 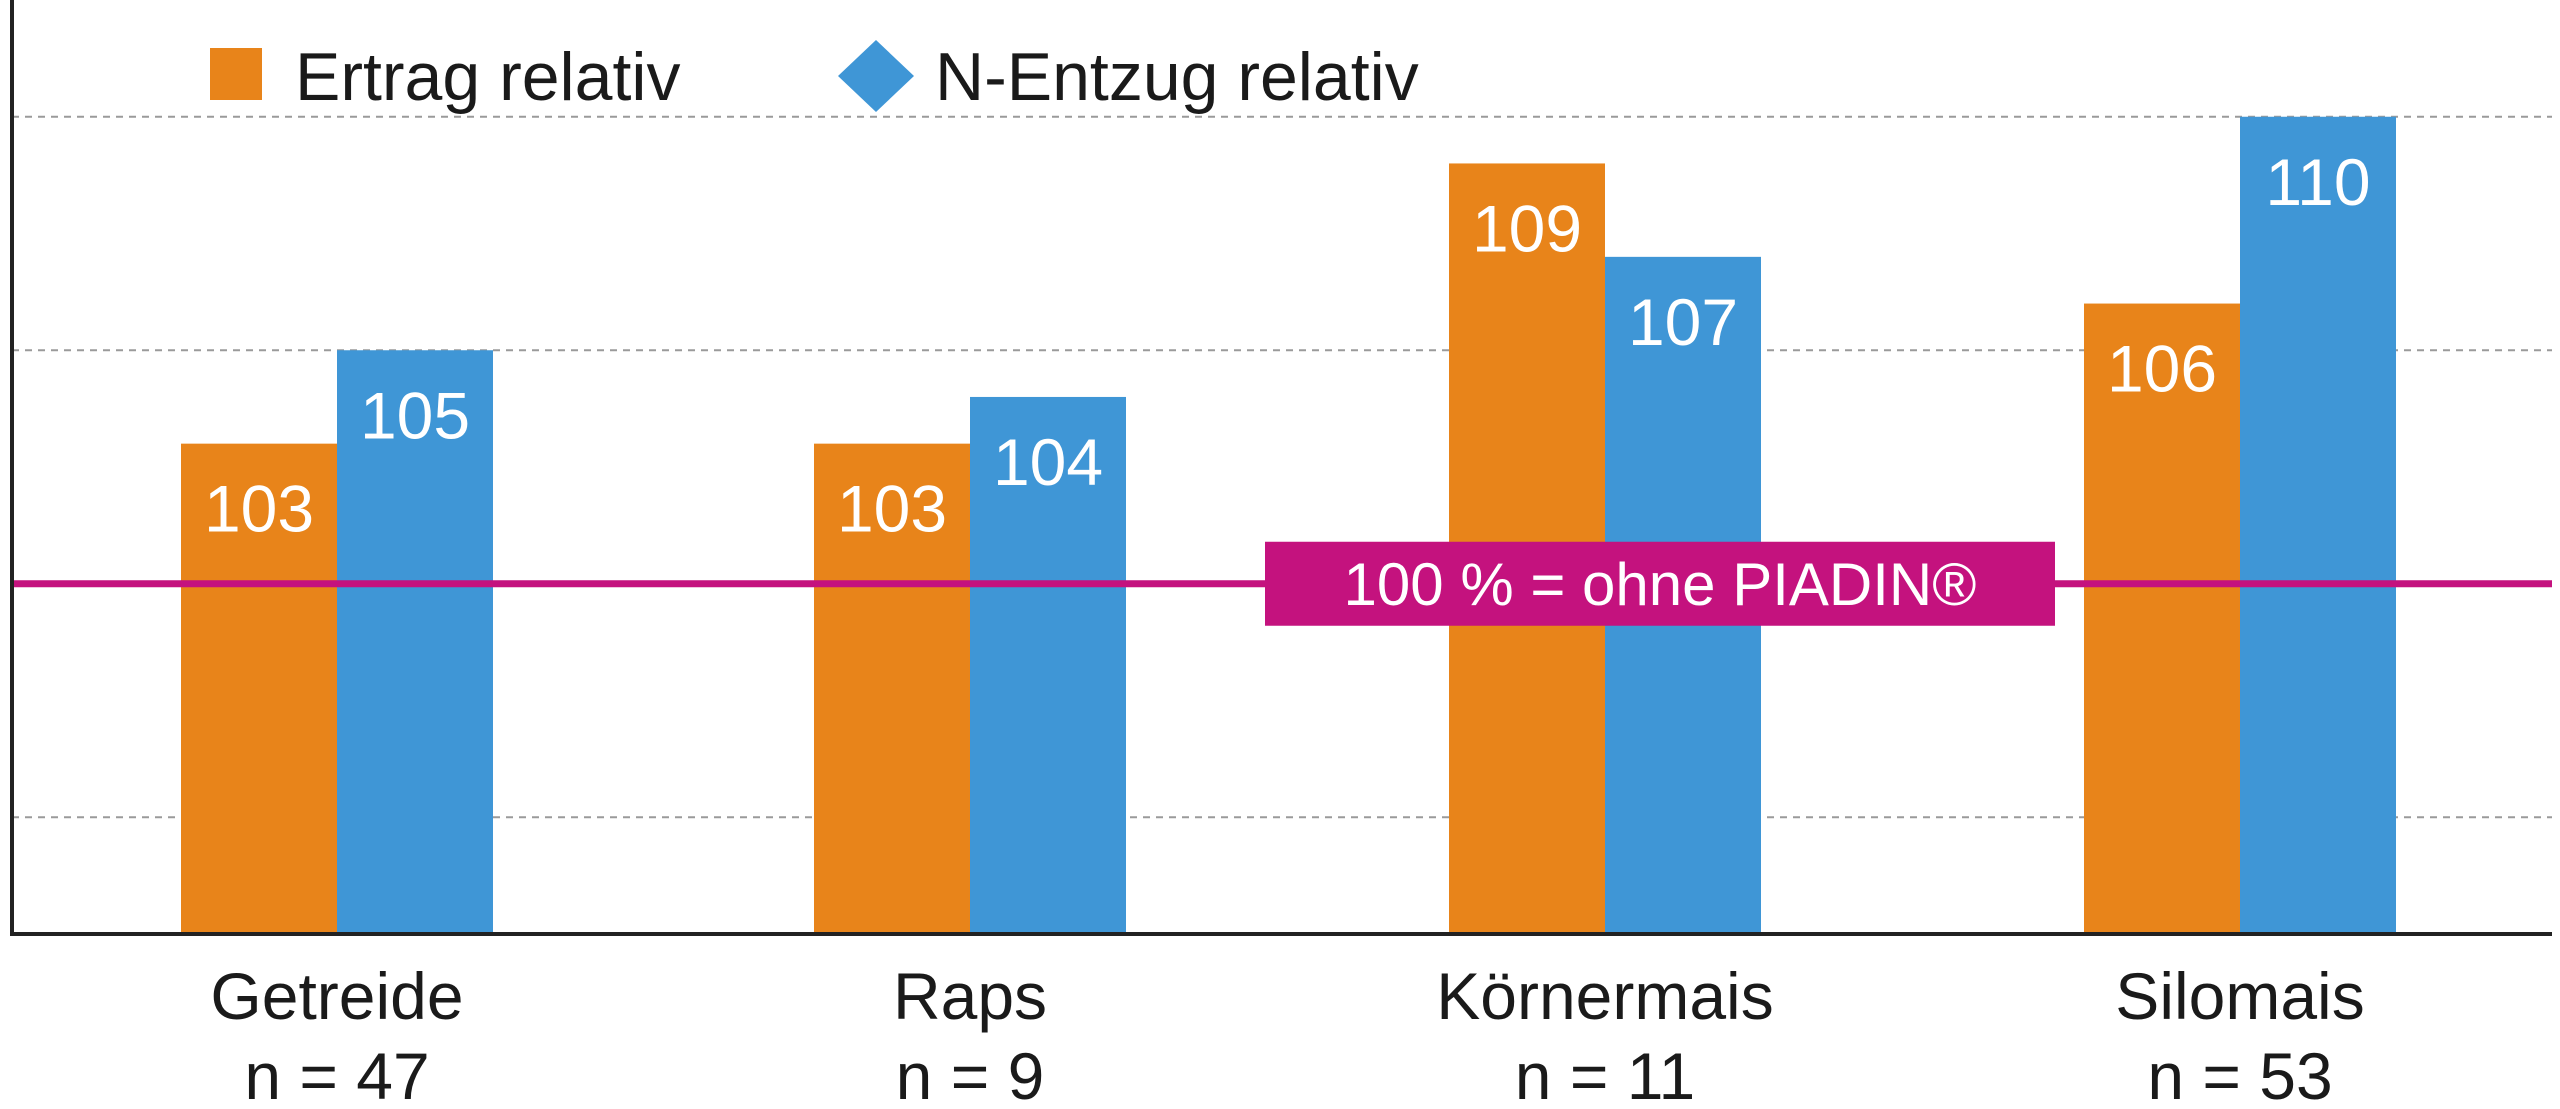 What do you see at coordinates (876, 76) in the screenshot?
I see `legend-diamond-icon` at bounding box center [876, 76].